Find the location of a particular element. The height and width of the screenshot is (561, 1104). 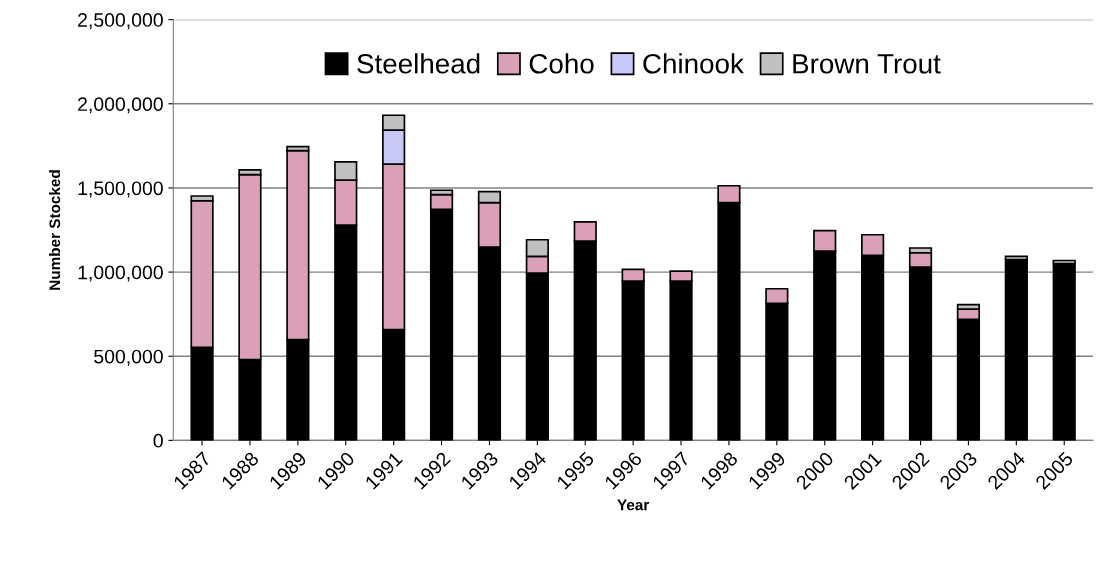

y-tick-label: 1,500,000 is located at coordinates (120, 189).